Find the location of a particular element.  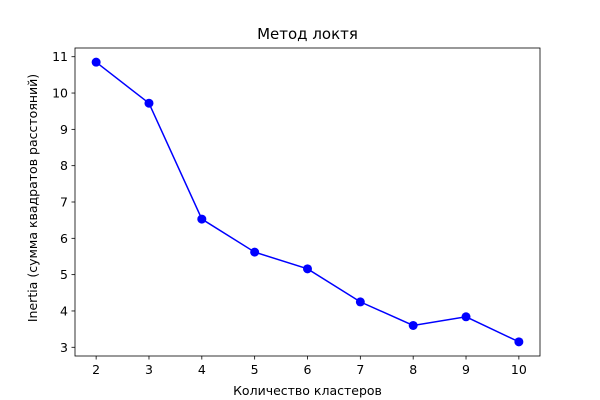

x-tick-label: 4 is located at coordinates (202, 369).